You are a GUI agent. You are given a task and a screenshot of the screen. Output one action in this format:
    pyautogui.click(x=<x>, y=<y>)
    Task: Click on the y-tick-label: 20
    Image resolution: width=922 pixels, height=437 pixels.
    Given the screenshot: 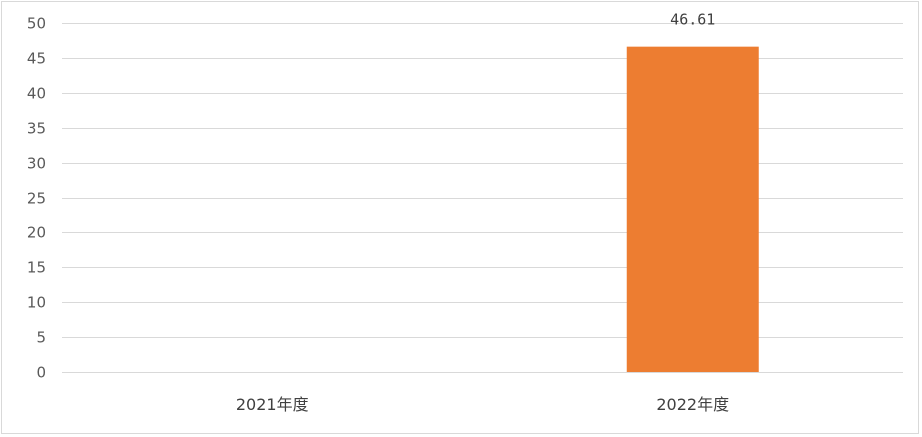 What is the action you would take?
    pyautogui.click(x=36, y=233)
    